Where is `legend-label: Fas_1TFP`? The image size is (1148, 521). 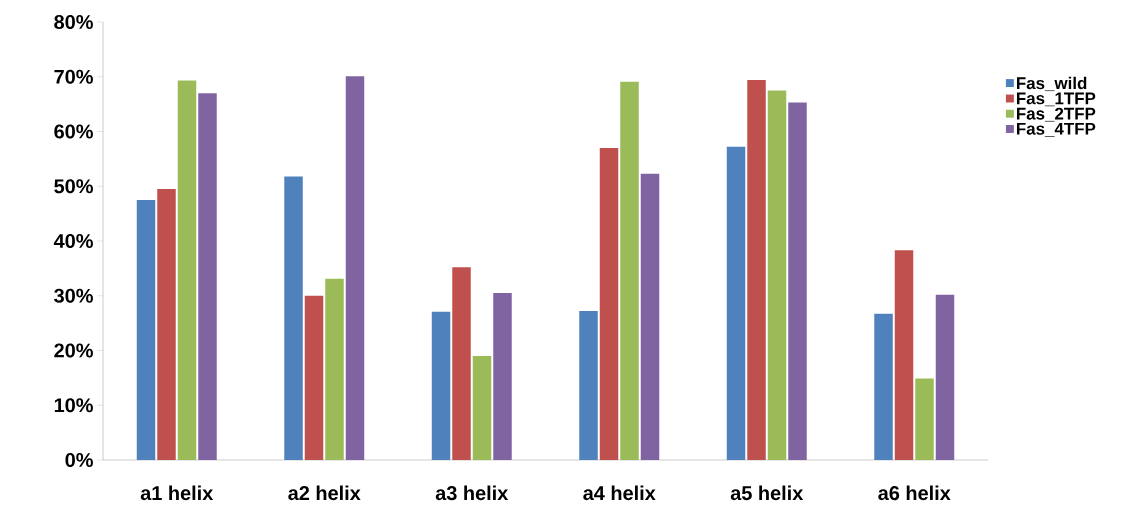 legend-label: Fas_1TFP is located at coordinates (1056, 99).